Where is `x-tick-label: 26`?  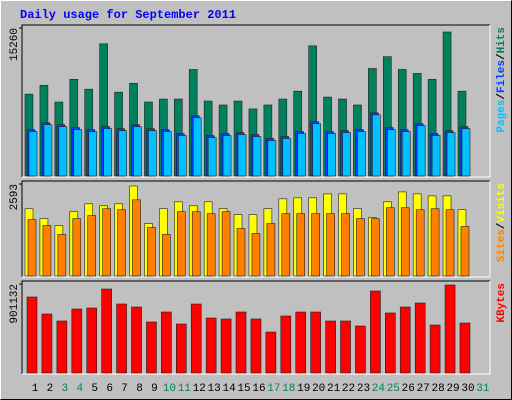 x-tick-label: 26 is located at coordinates (408, 389).